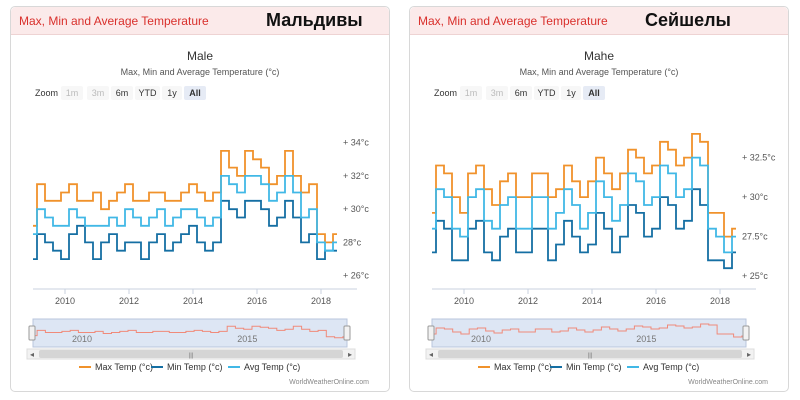 This screenshot has width=800, height=400. Describe the element at coordinates (356, 143) in the screenshot. I see `y-tick-label: + 34°c` at that location.